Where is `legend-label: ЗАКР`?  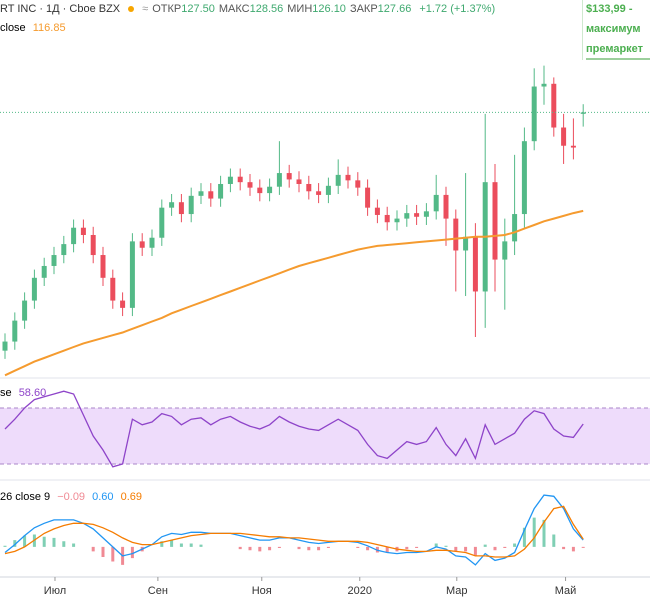 legend-label: ЗАКР is located at coordinates (363, 9).